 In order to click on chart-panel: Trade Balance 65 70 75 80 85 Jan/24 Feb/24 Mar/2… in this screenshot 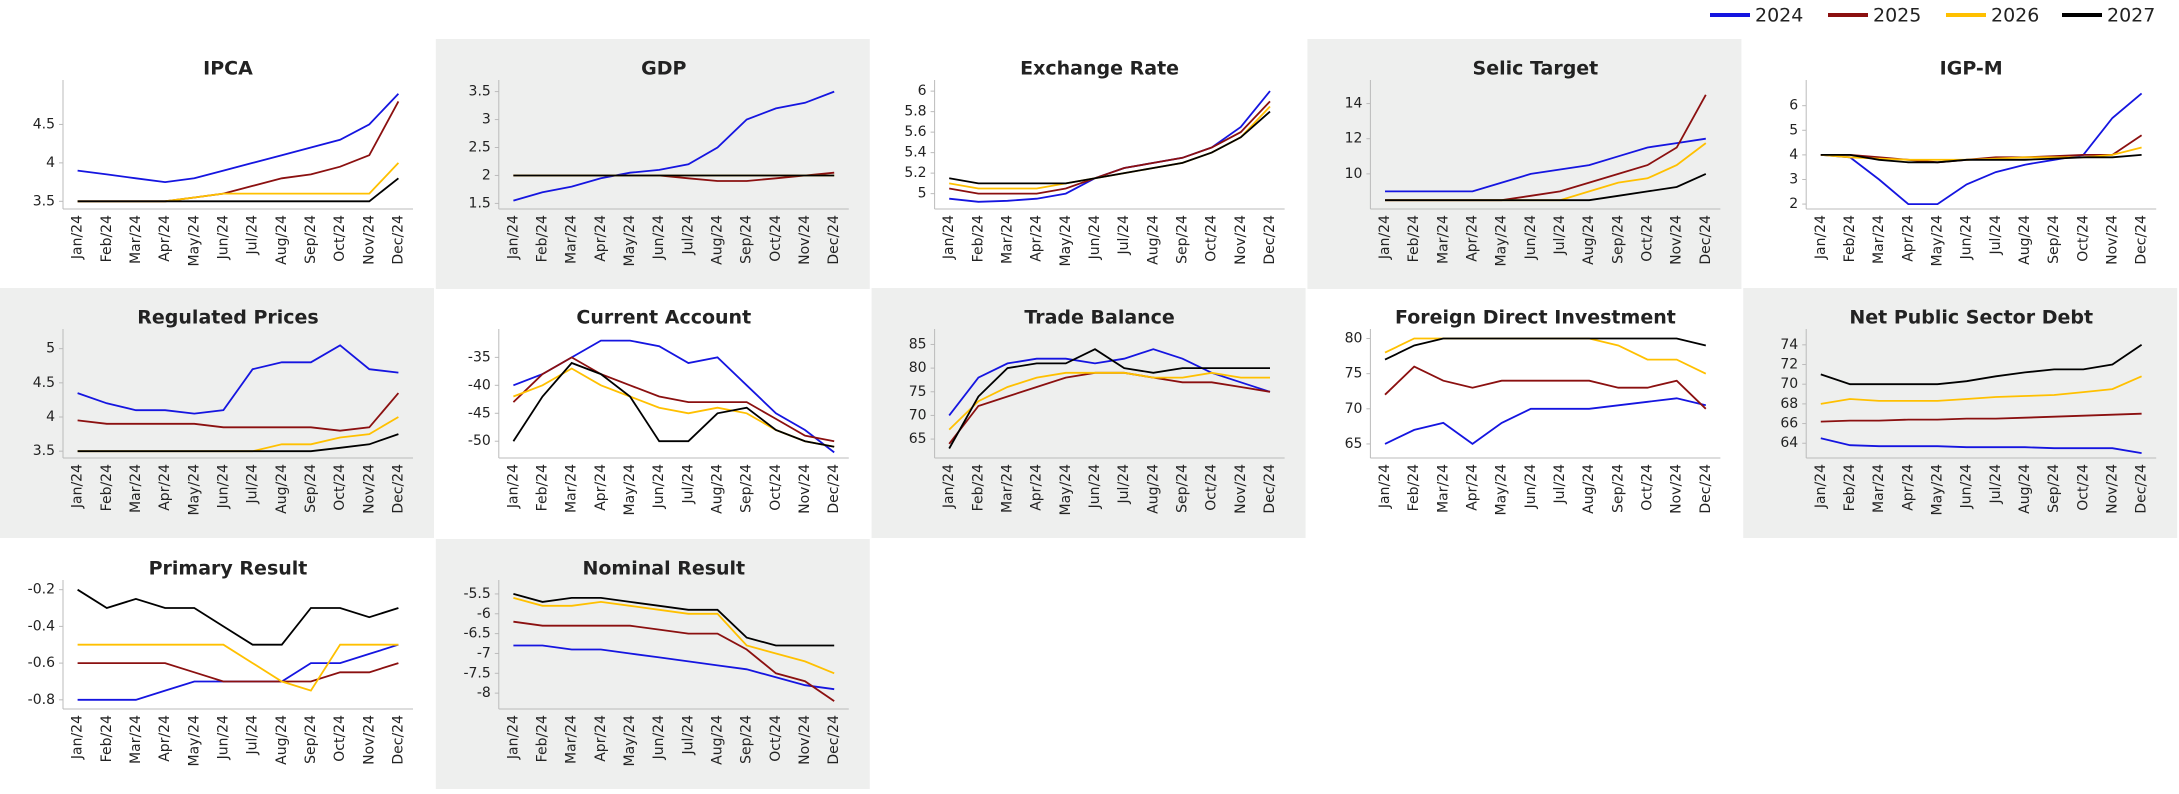, I will do `click(1088, 413)`.